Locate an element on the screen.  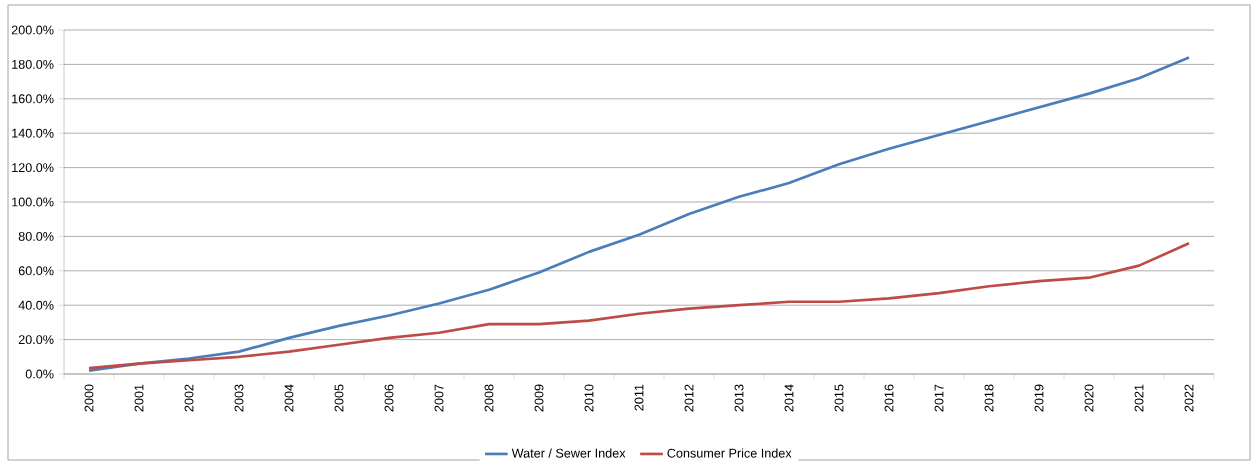
x-tick-label: 2009 is located at coordinates (539, 398).